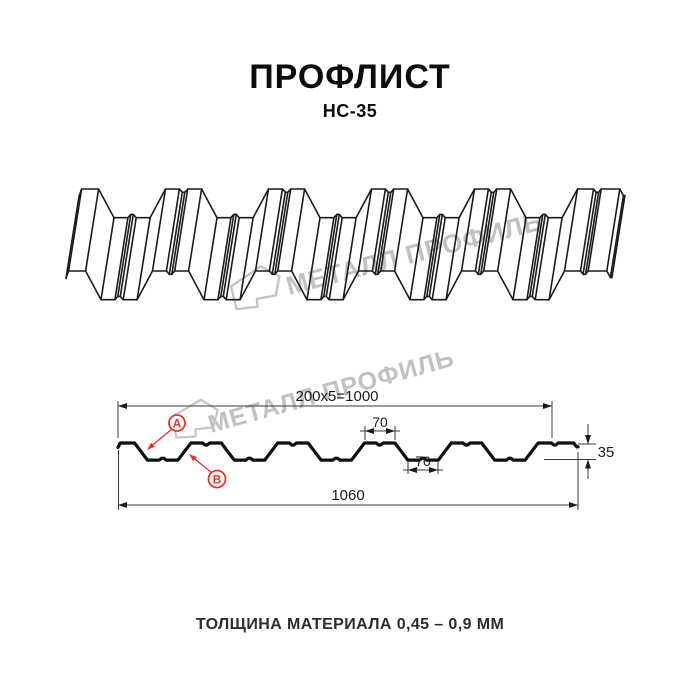  I want to click on label-a-circle, so click(177, 423).